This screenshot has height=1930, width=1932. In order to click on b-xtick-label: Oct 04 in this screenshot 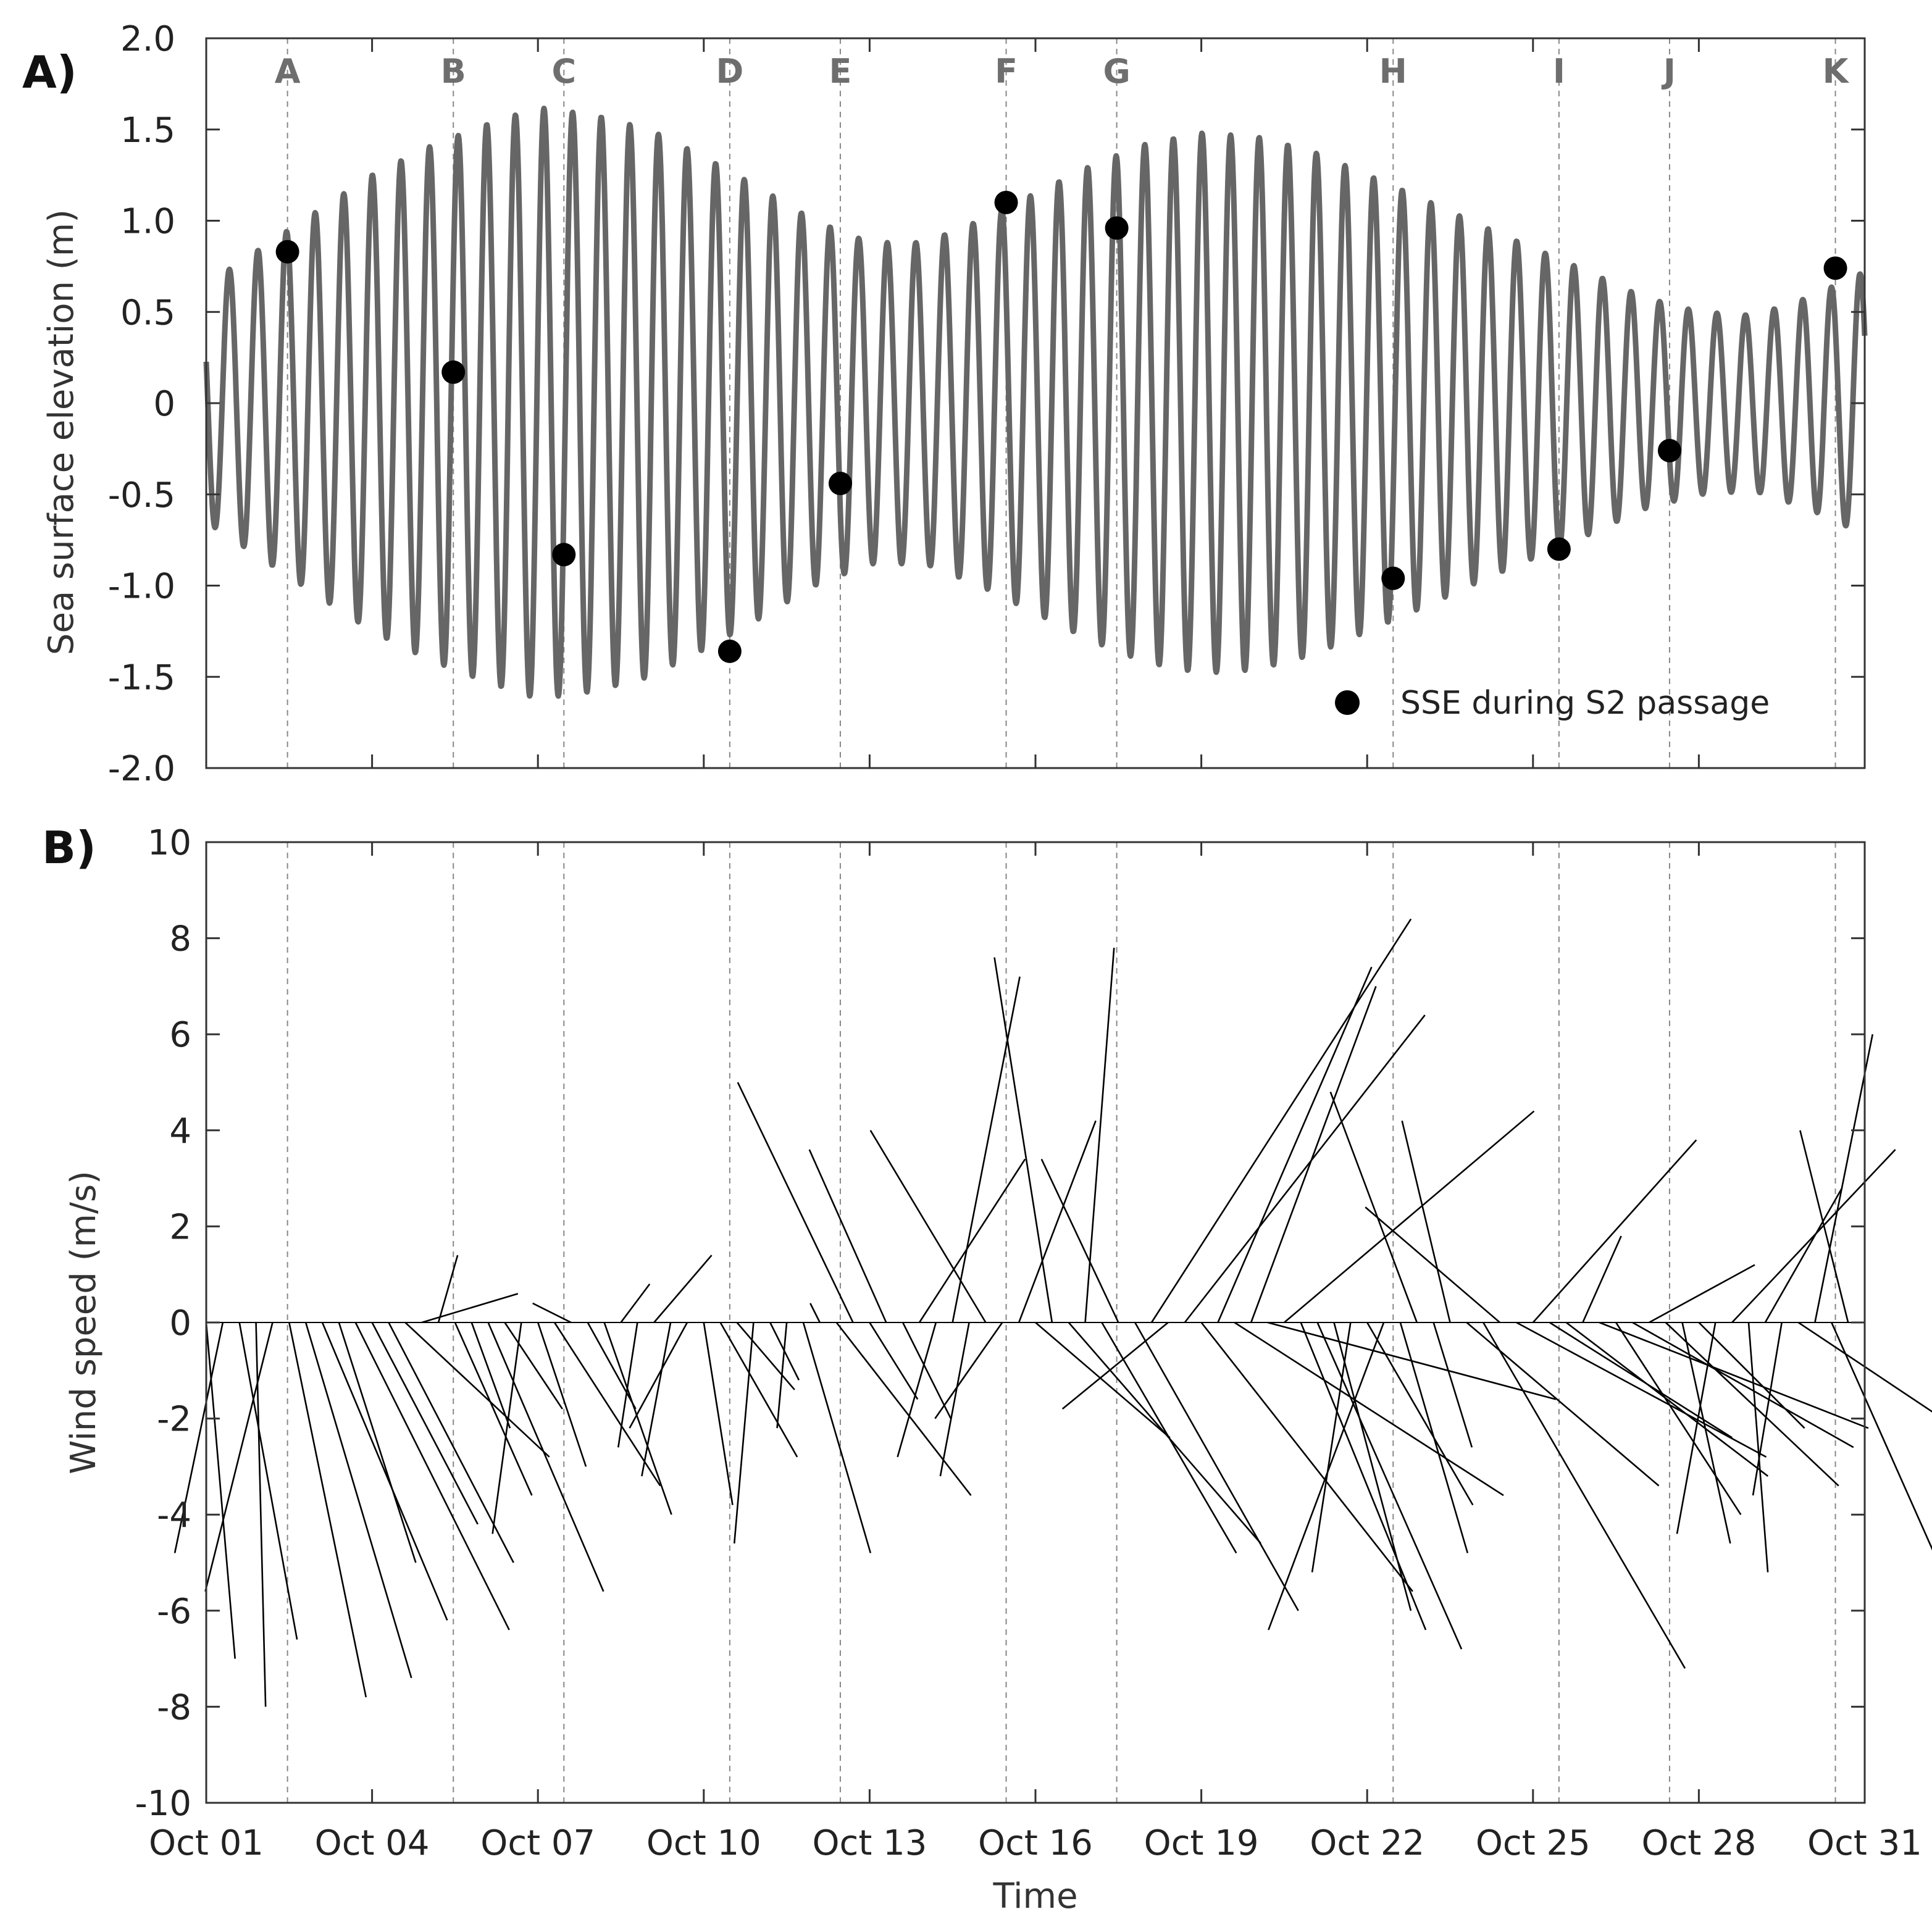, I will do `click(372, 1843)`.